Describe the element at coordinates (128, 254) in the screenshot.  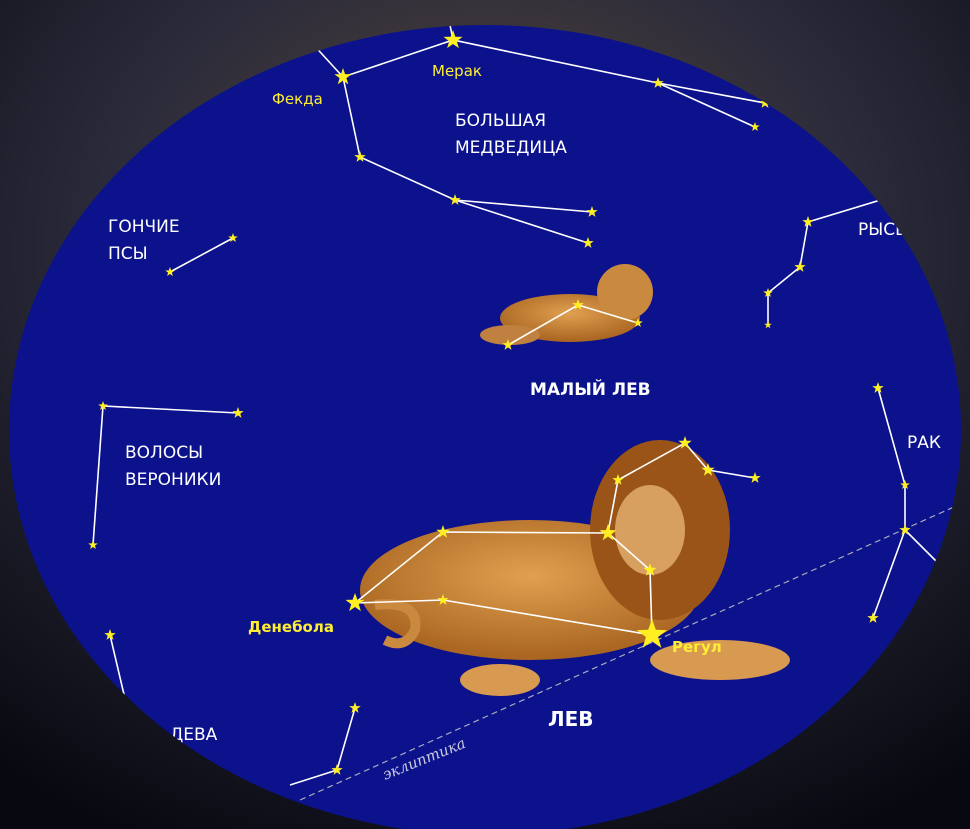
I see `constellation-label: ПСЫ` at that location.